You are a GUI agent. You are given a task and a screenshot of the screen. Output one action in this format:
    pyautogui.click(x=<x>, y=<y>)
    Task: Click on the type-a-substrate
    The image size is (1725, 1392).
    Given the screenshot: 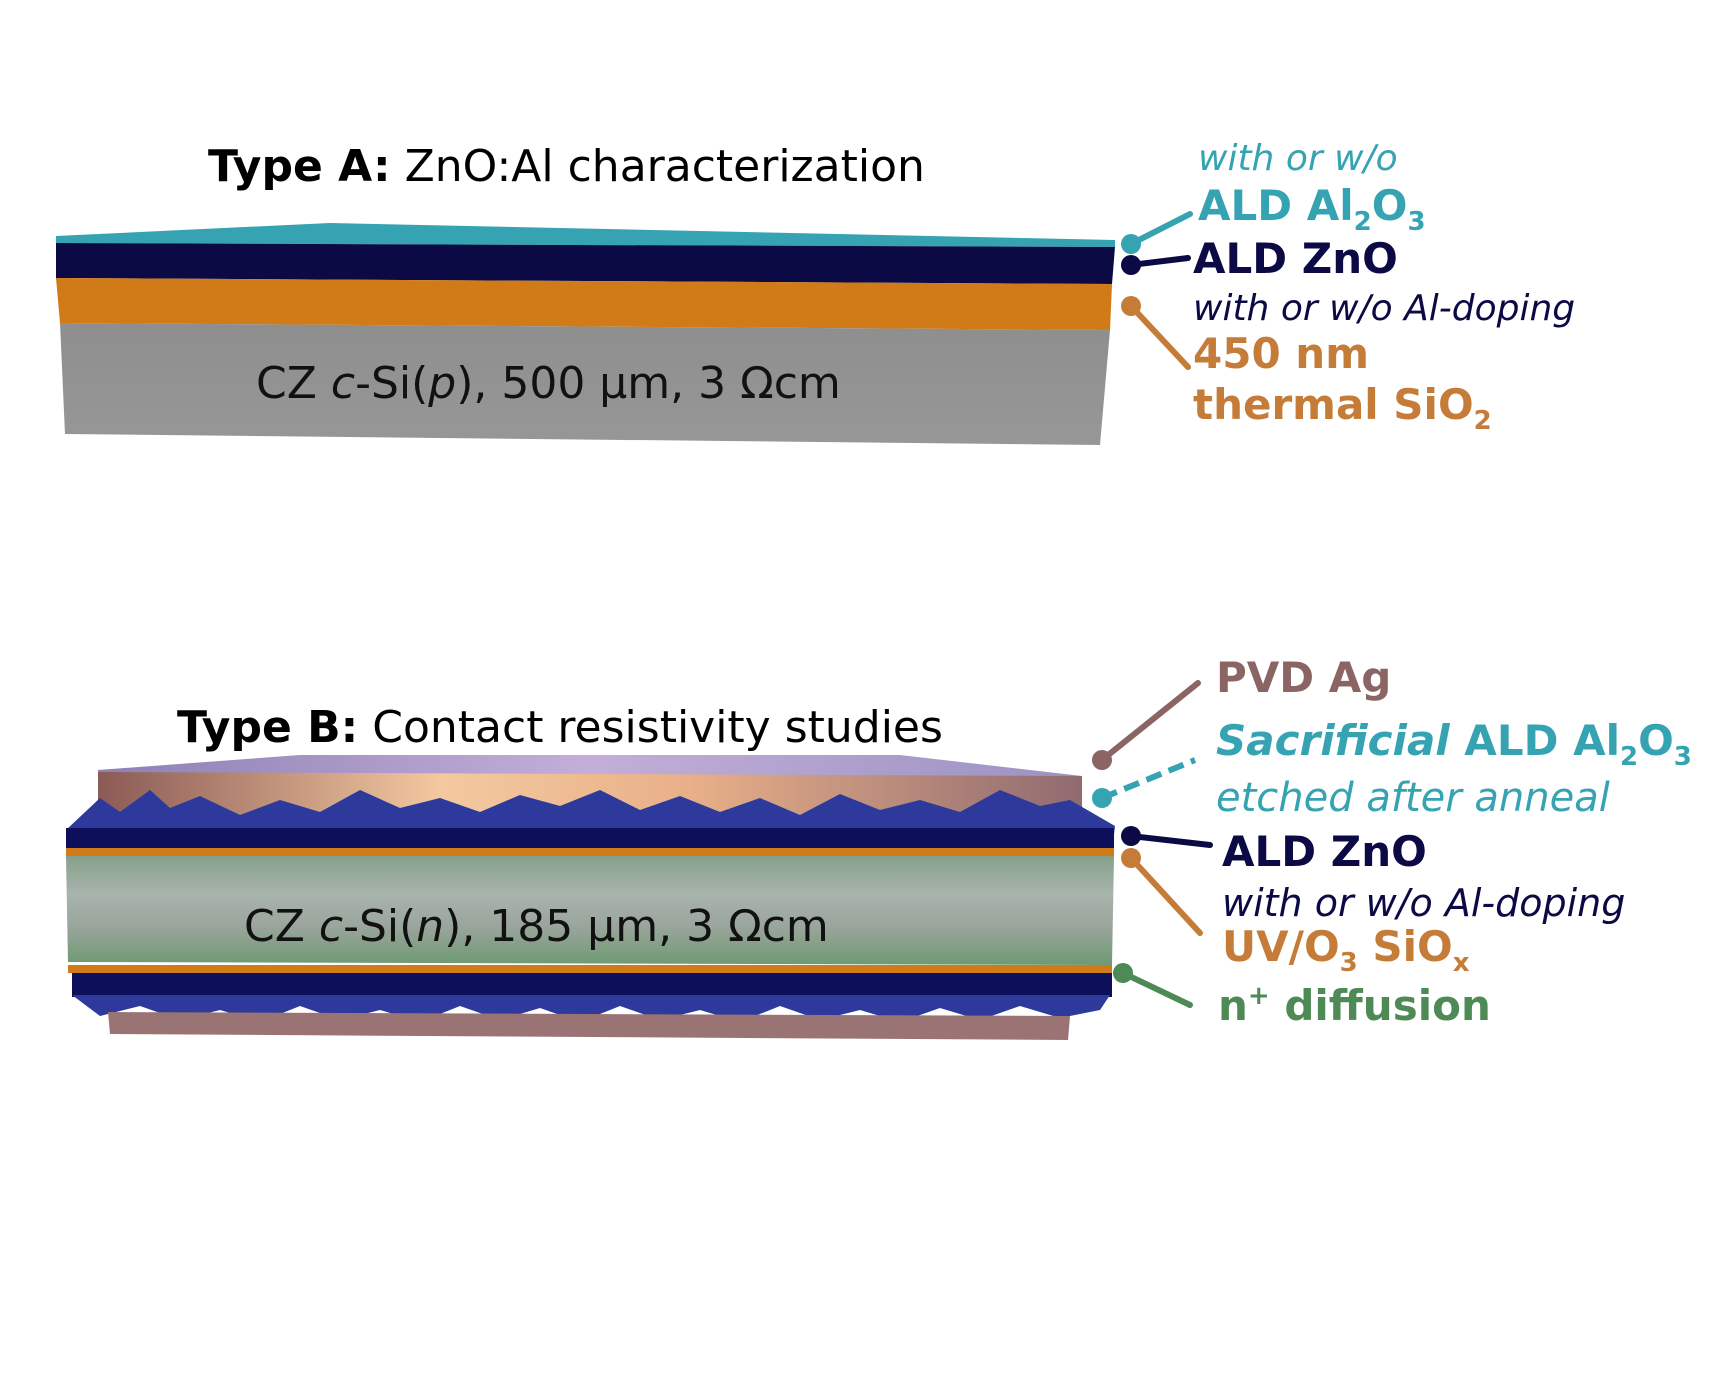 What is the action you would take?
    pyautogui.click(x=585, y=384)
    